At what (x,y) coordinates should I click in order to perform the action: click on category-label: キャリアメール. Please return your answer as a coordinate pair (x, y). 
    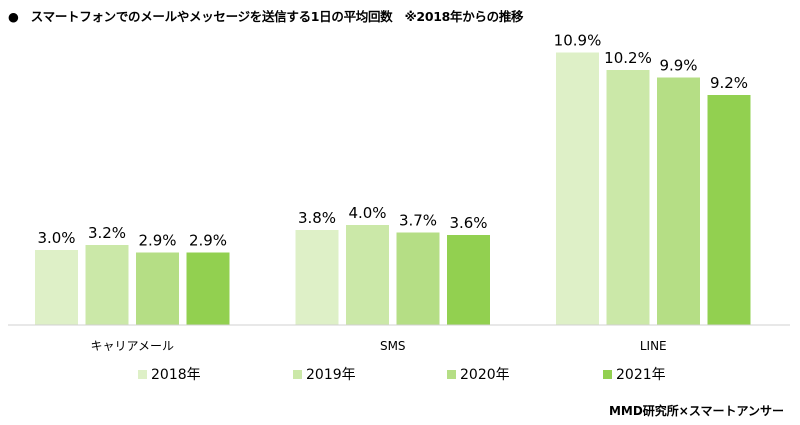
    Looking at the image, I should click on (132, 346).